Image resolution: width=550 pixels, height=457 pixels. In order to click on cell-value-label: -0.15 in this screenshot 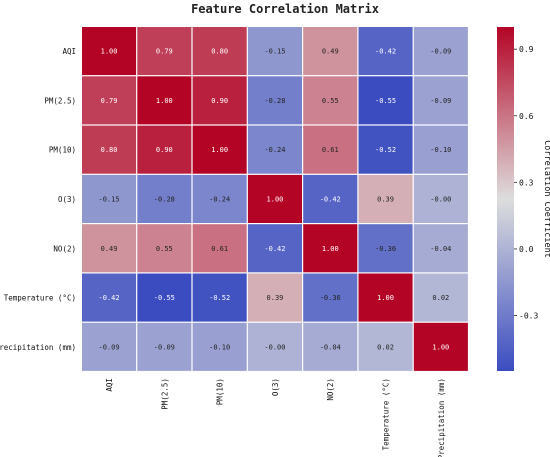, I will do `click(109, 199)`.